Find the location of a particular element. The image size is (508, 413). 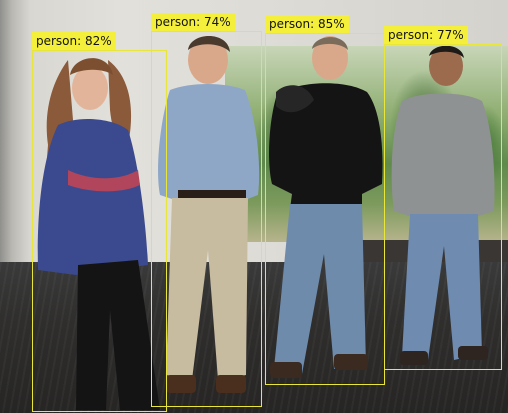

detection-label-2: person: 74% is located at coordinates (193, 22).